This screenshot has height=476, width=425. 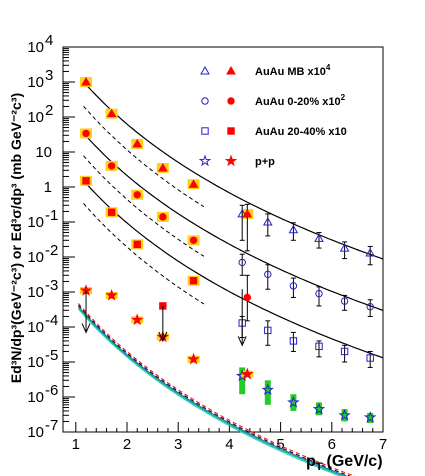 I want to click on x-axis: 1 2 3 4 5 6 7, so click(x=229, y=437).